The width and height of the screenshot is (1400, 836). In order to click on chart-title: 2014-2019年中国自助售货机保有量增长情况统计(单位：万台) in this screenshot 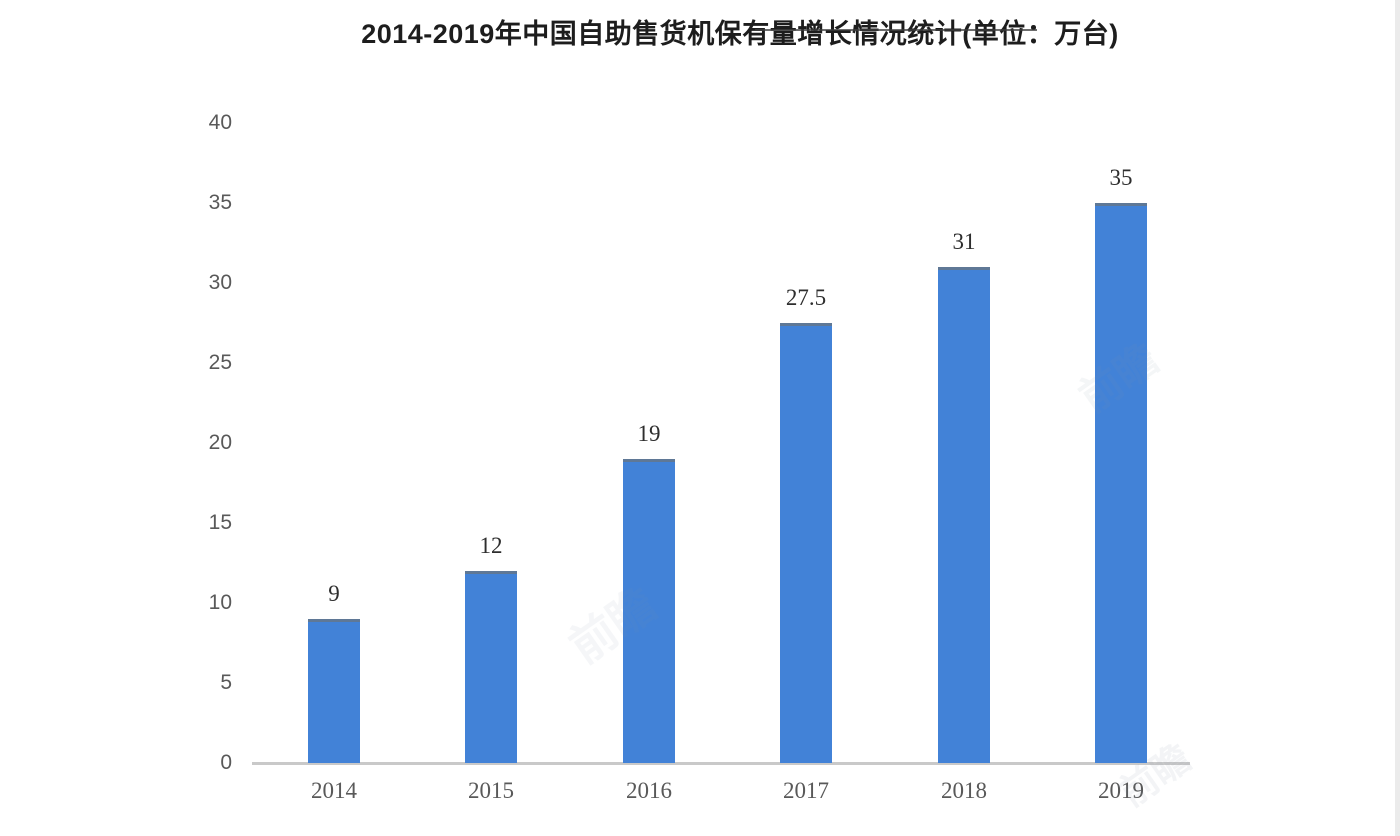, I will do `click(740, 34)`.